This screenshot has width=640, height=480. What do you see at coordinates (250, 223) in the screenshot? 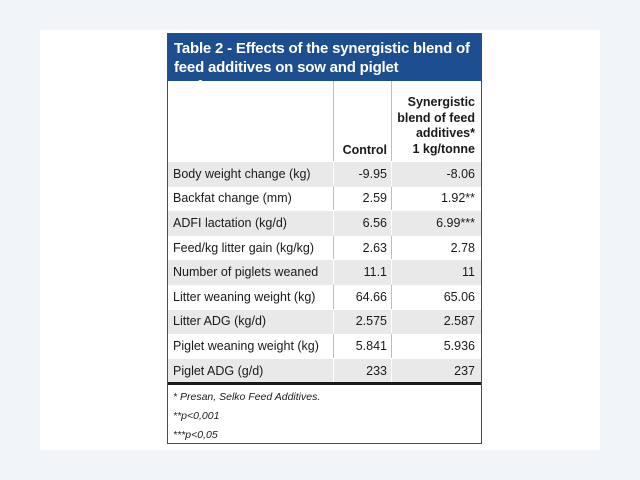
I see `row-label: ADFI lactation (kg/d)` at bounding box center [250, 223].